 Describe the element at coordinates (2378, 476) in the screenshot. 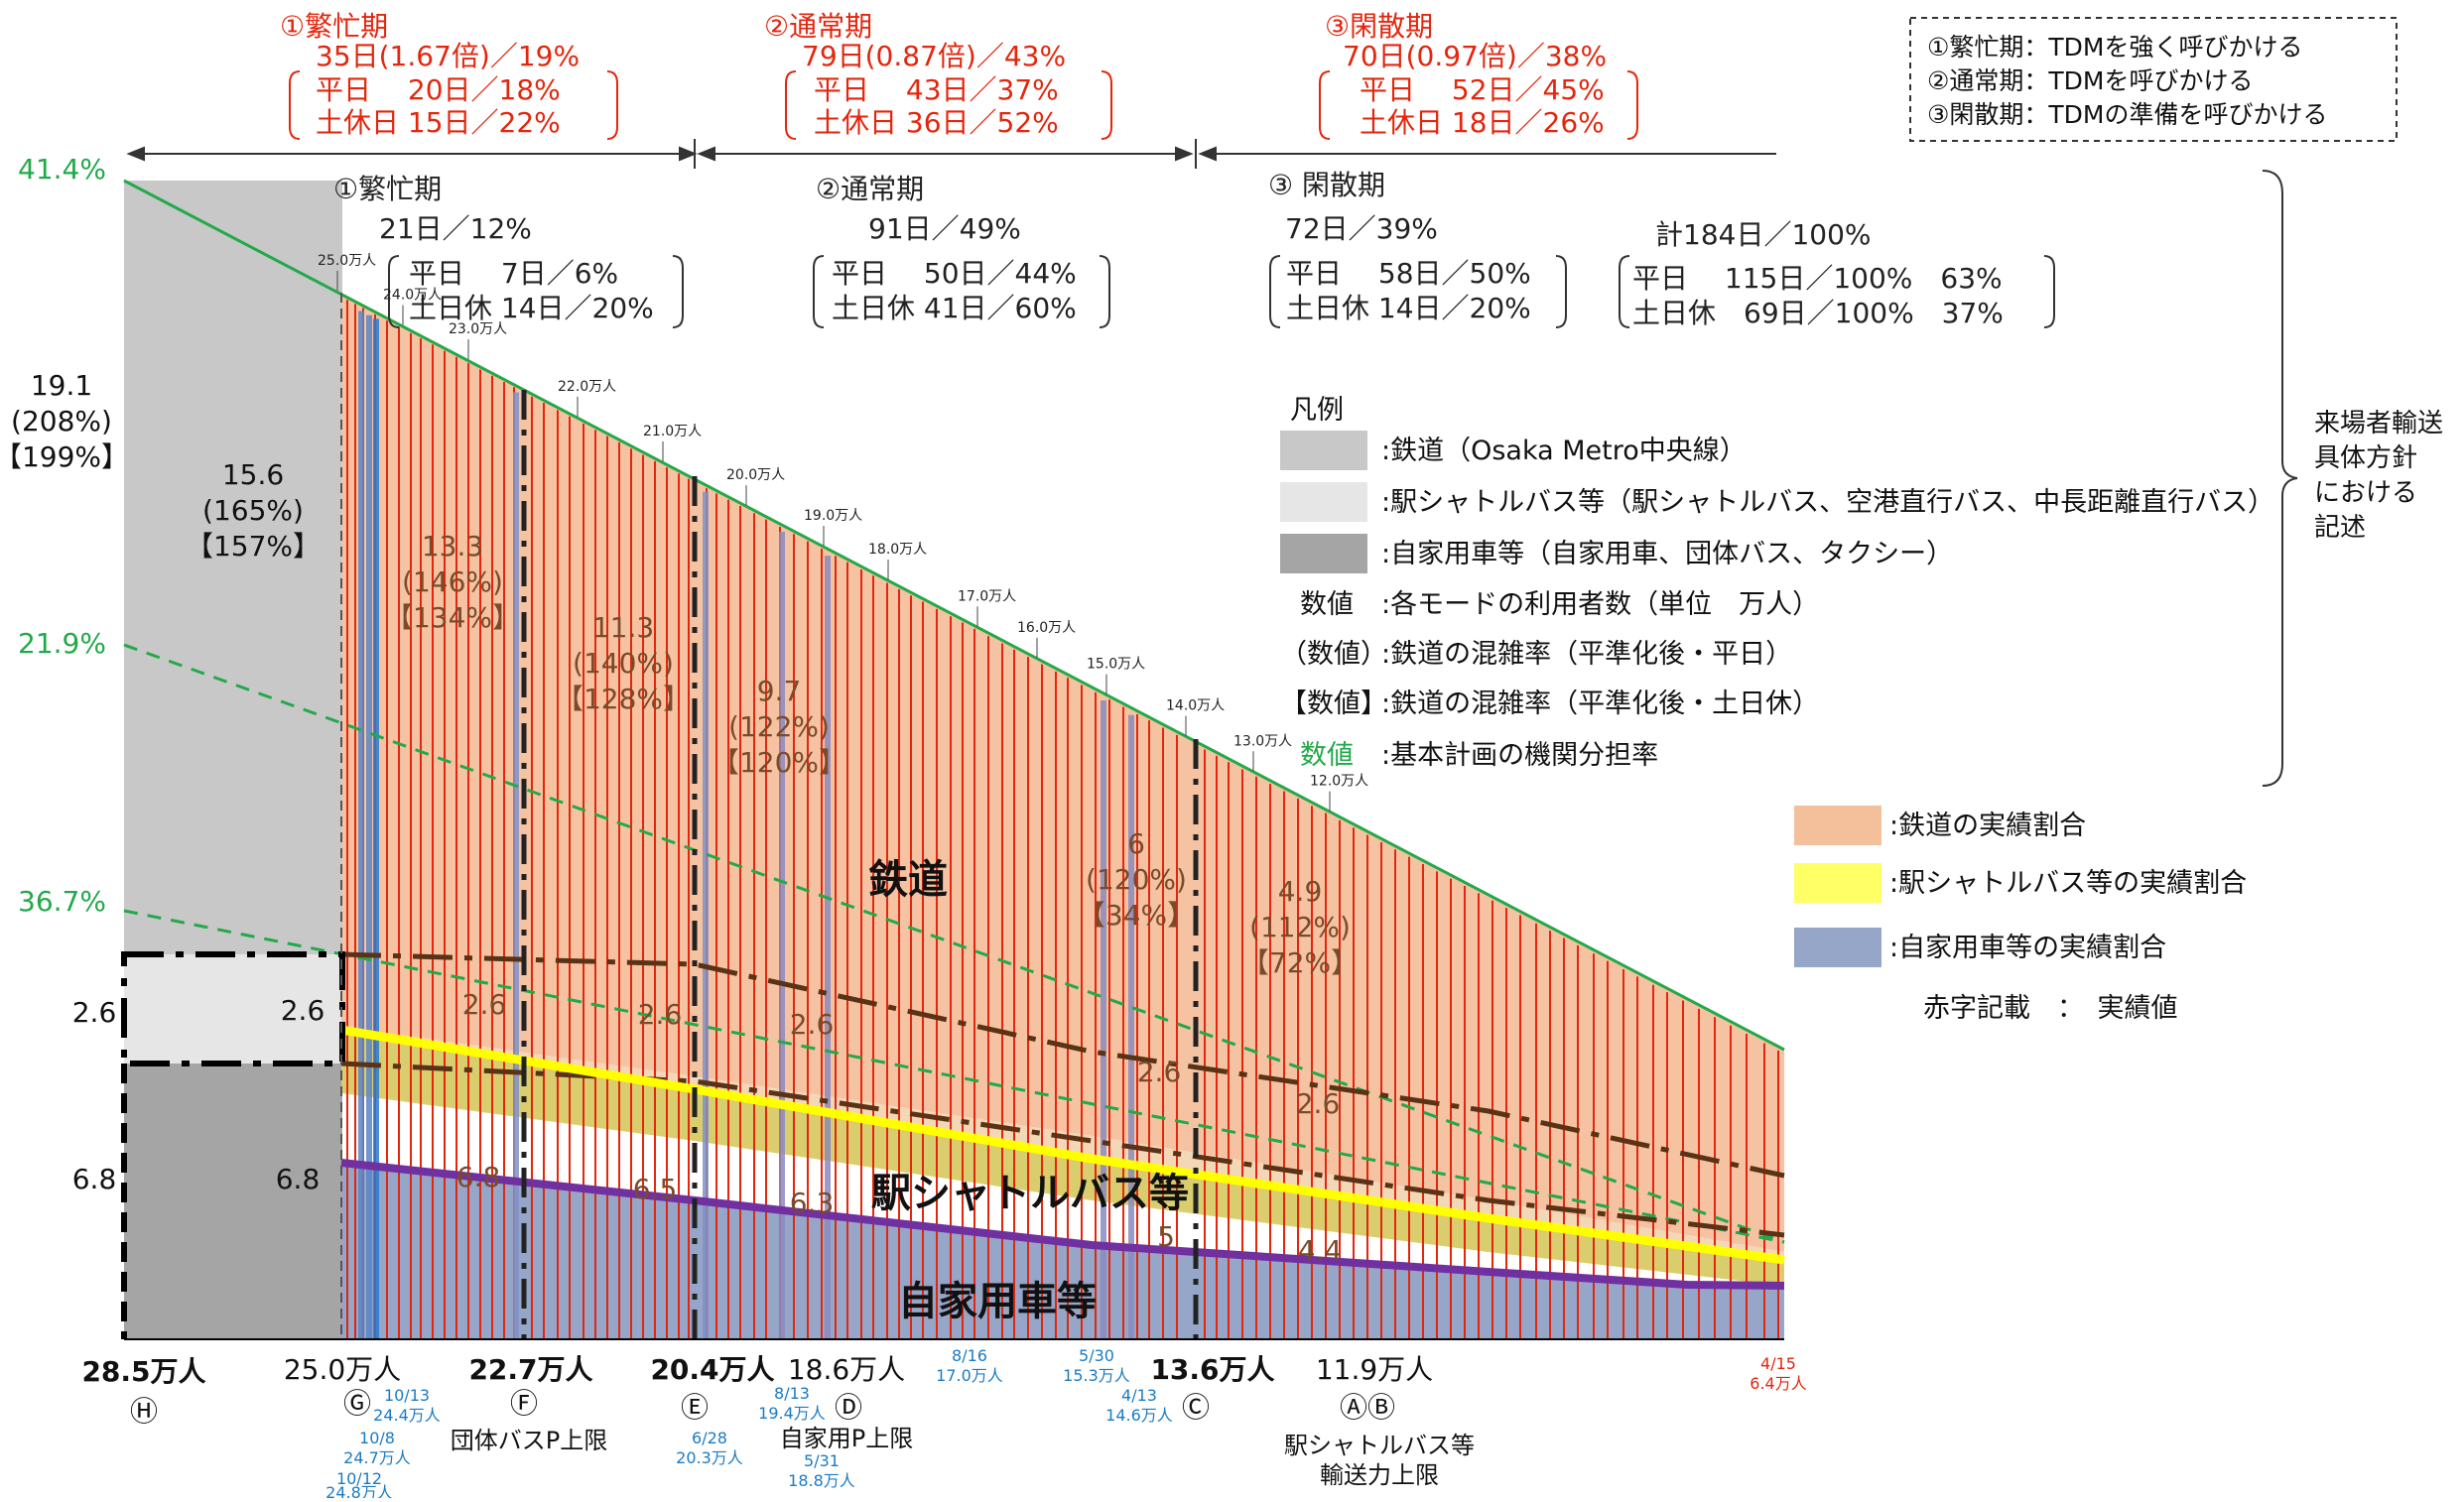

I see `side-note: 来場者輸送 具体方針 における 記述` at that location.